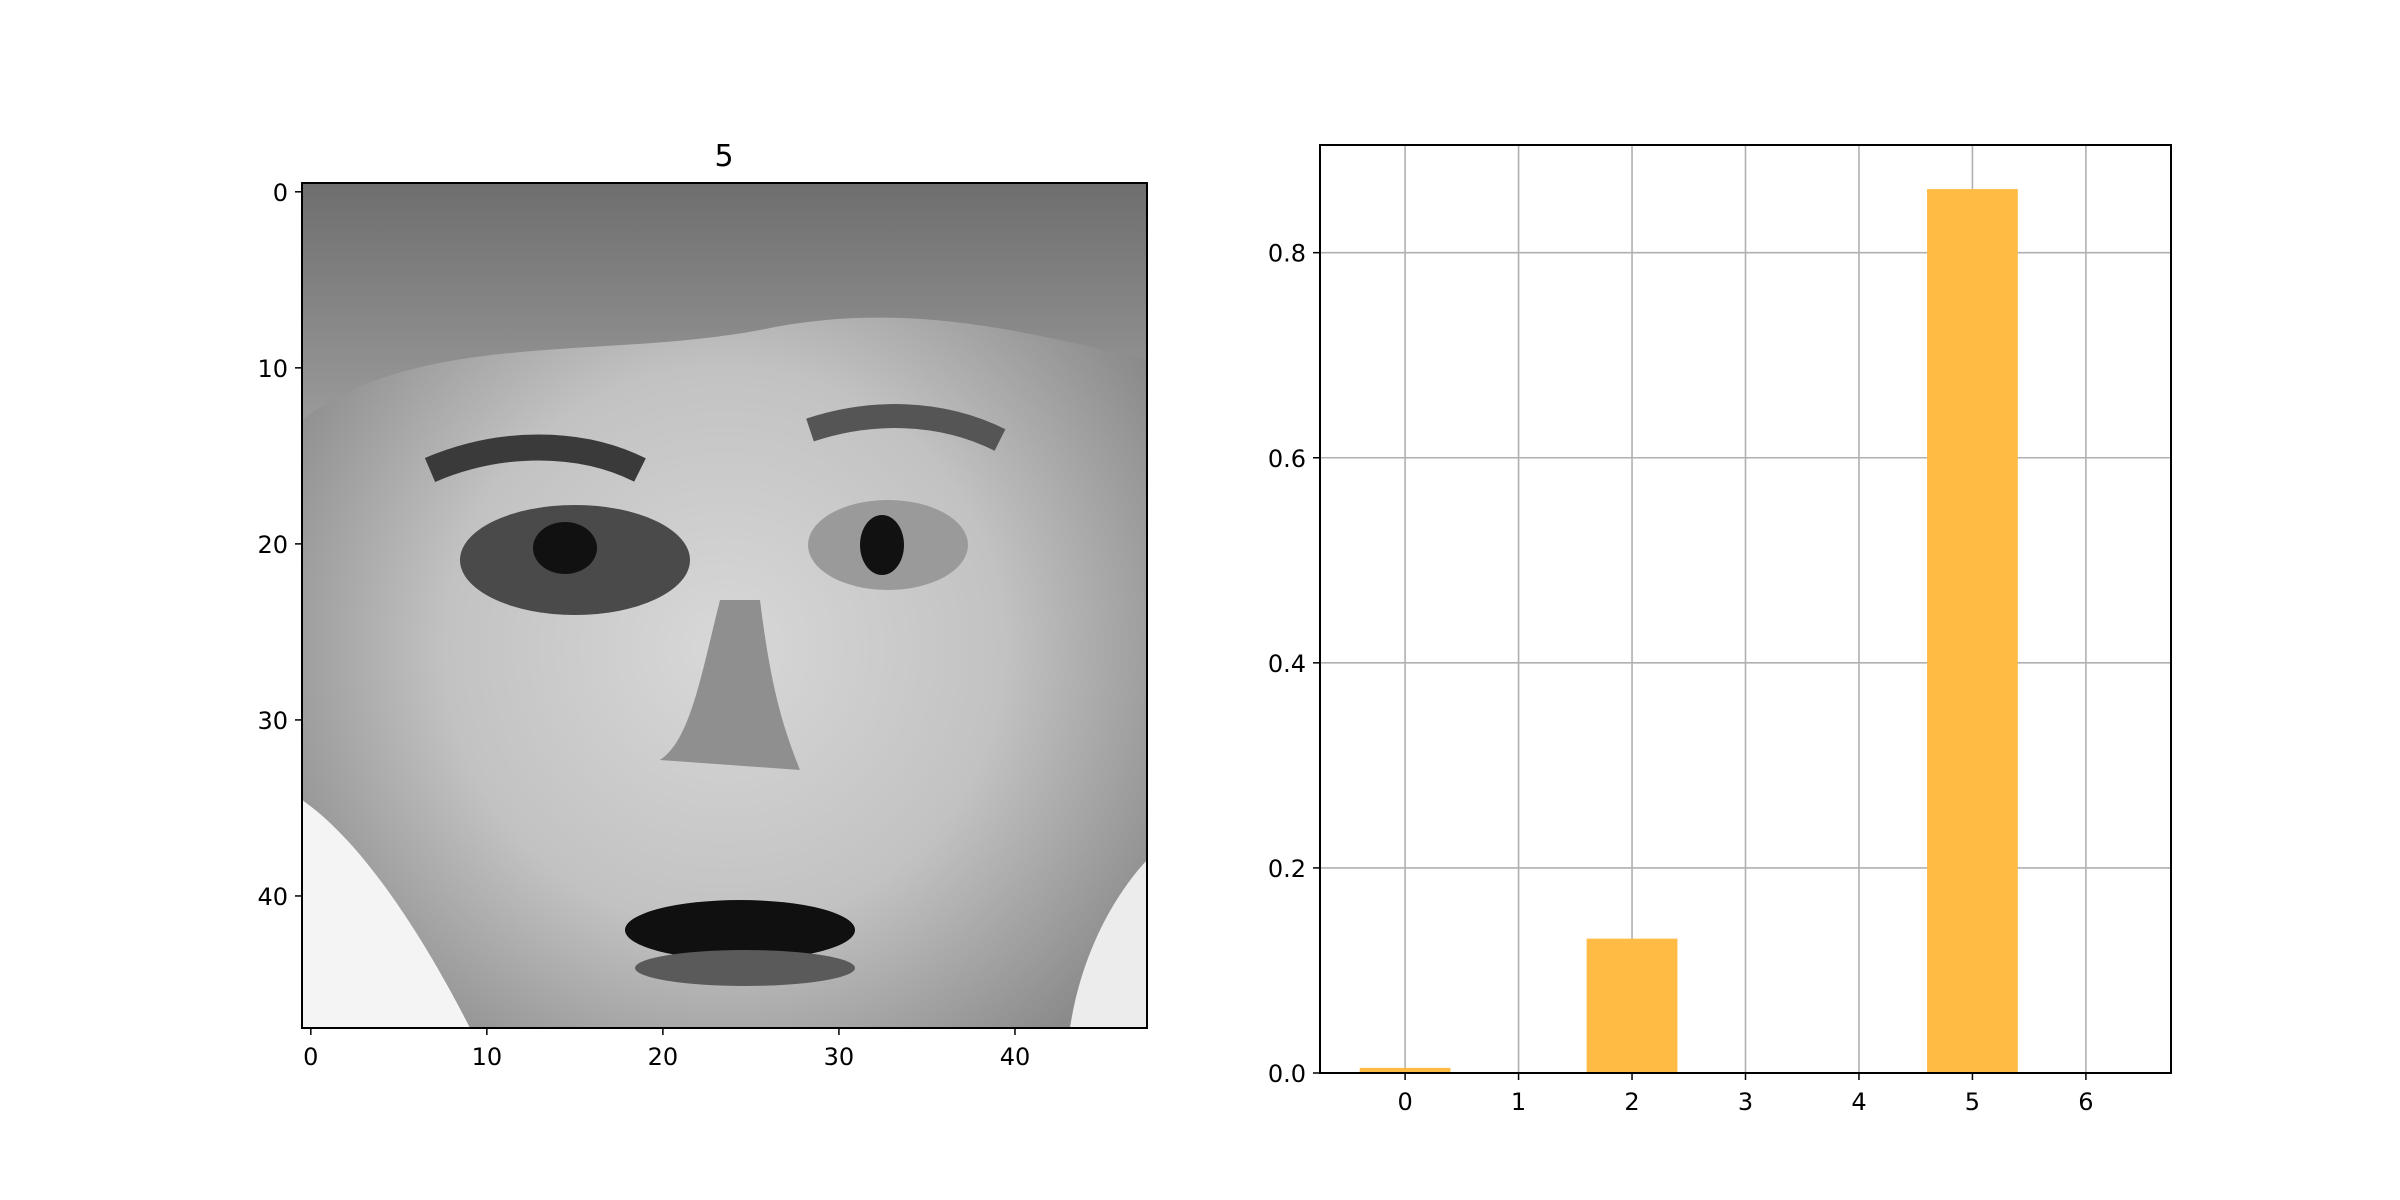 The image size is (2400, 1200). I want to click on right-pupil, so click(882, 545).